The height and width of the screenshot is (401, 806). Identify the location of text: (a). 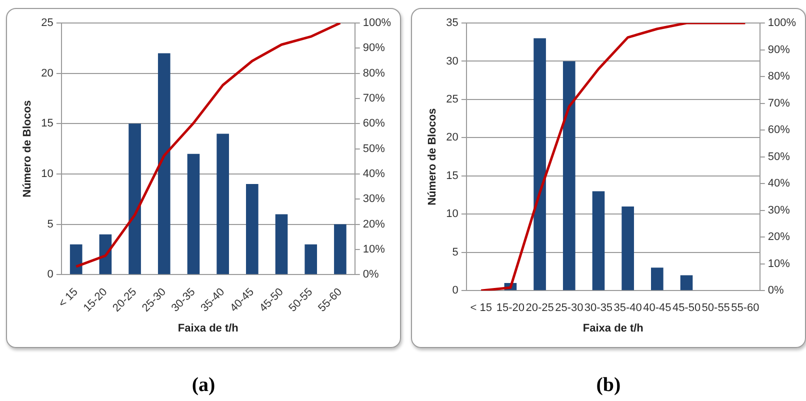
(203, 385).